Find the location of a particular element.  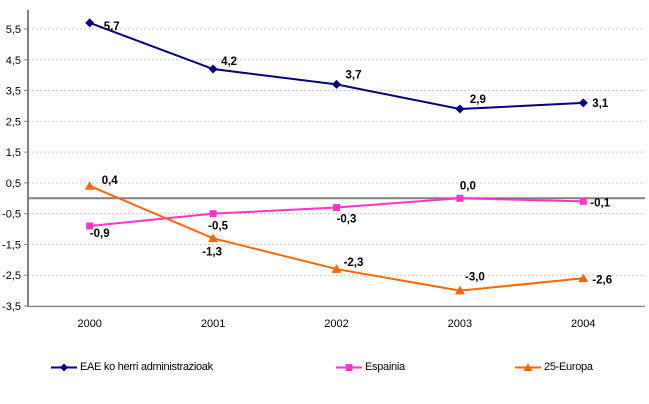

x-tick-label: 2004 is located at coordinates (583, 324).